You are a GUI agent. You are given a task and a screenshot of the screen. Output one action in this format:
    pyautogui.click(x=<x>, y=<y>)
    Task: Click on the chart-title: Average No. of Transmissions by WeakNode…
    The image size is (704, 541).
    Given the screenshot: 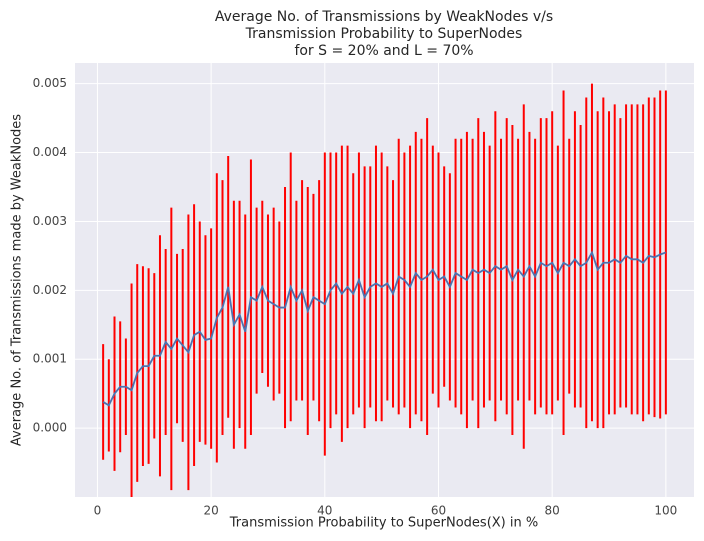 What is the action you would take?
    pyautogui.click(x=384, y=17)
    